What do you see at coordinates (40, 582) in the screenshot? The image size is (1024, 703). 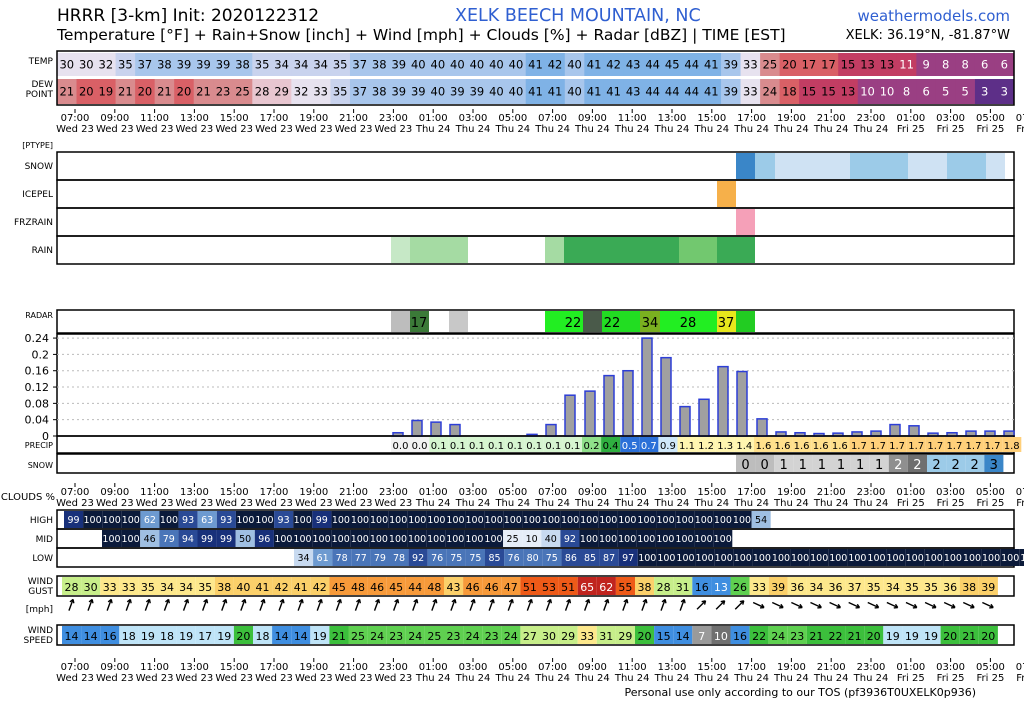 I see `wind-gust-label: WIND` at bounding box center [40, 582].